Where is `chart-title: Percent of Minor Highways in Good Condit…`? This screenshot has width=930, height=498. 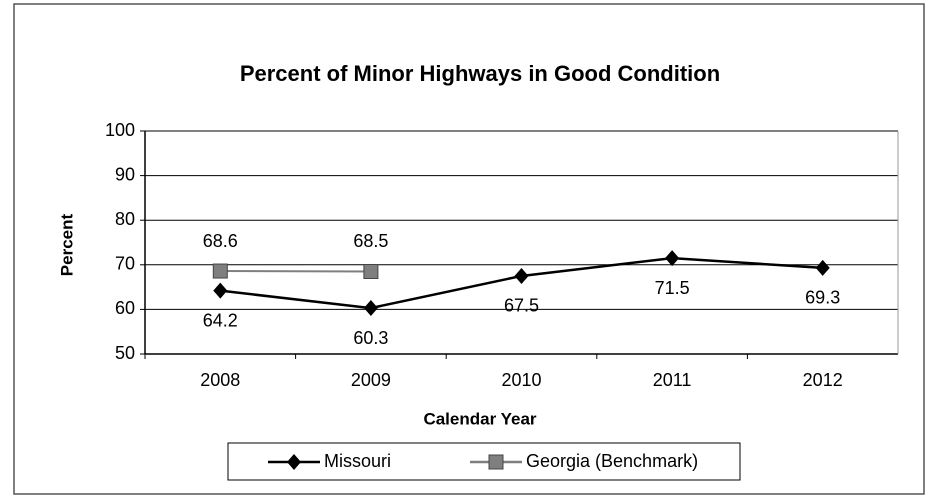 chart-title: Percent of Minor Highways in Good Condit… is located at coordinates (480, 73).